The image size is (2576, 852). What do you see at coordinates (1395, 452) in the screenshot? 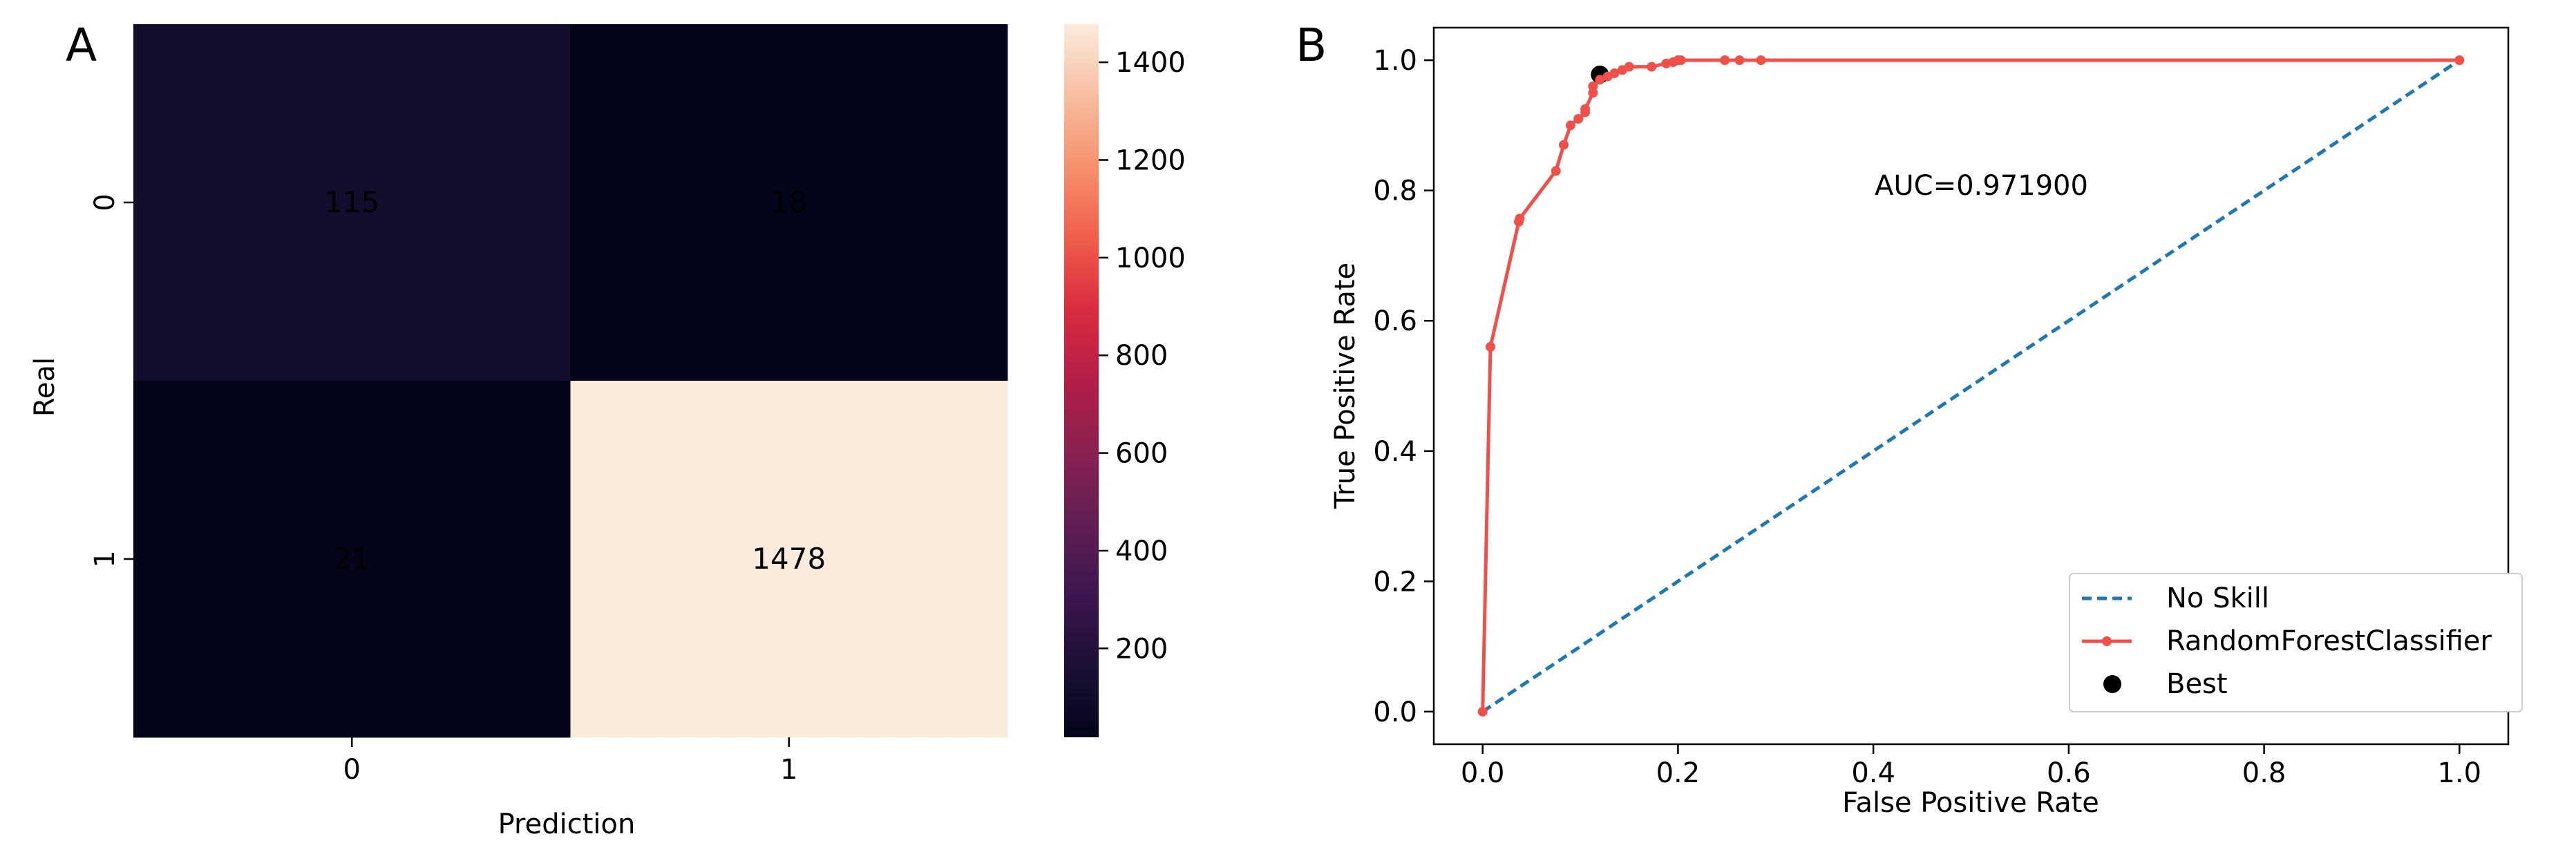
I see `roc-y-tick-label: 0.4` at bounding box center [1395, 452].